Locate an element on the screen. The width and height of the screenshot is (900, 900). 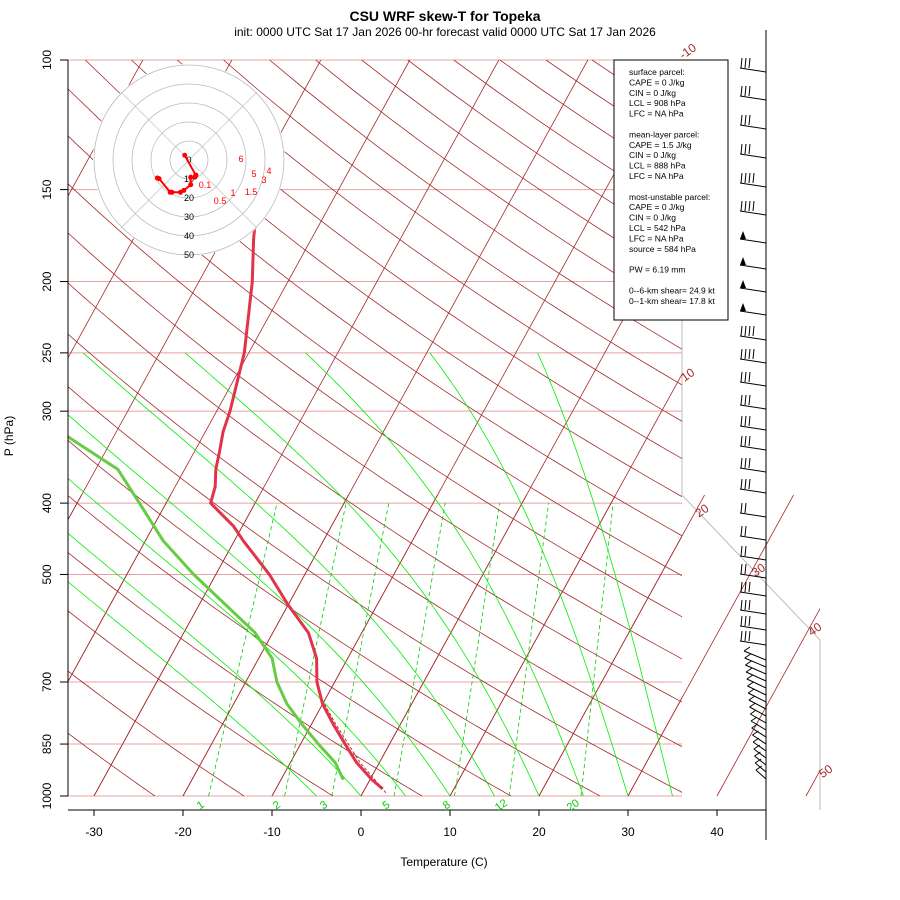
hodograph-ring is located at coordinates (189, 160).